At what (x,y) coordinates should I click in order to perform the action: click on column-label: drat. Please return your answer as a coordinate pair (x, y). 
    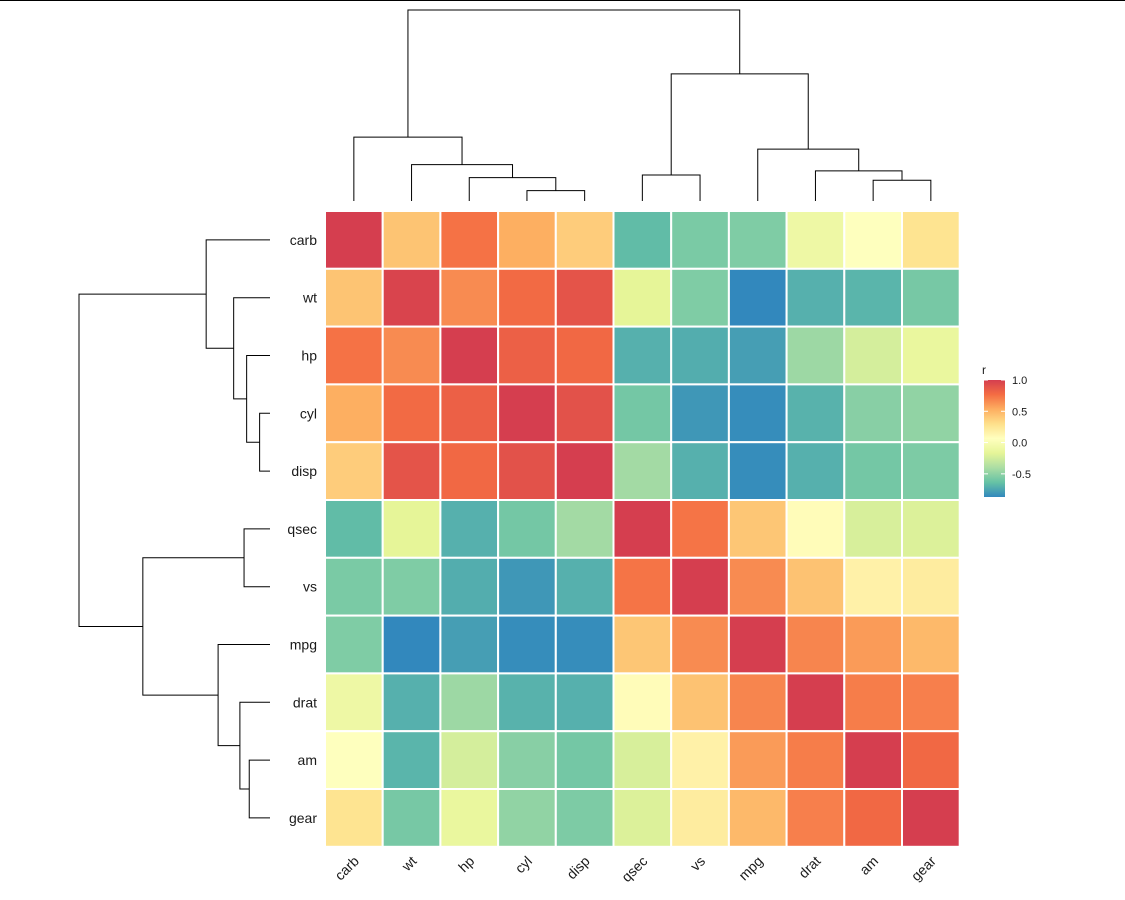
    Looking at the image, I should click on (809, 867).